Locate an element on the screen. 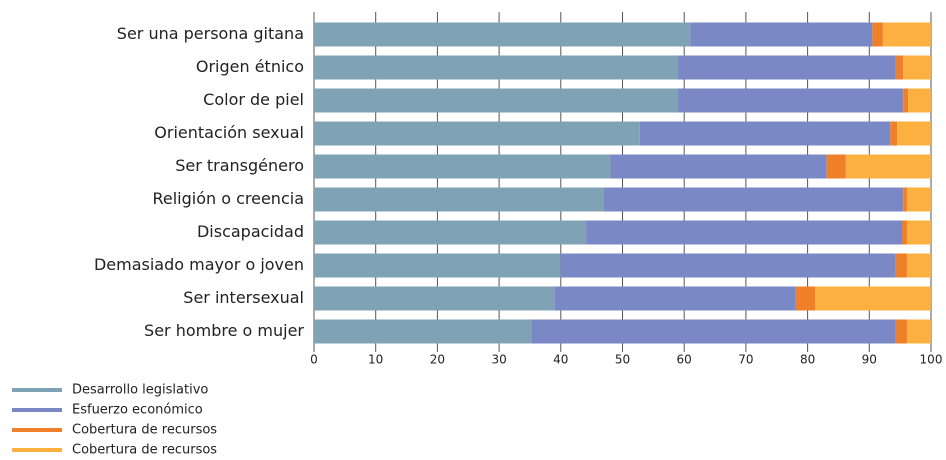 This screenshot has width=946, height=460. x-tick-label: 70 is located at coordinates (745, 360).